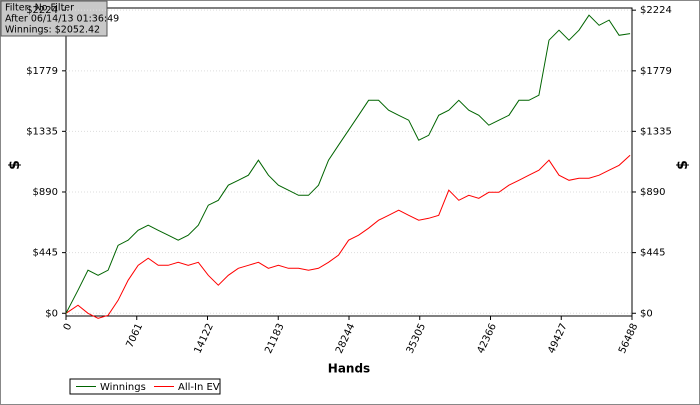 The width and height of the screenshot is (700, 405). I want to click on y-tick-label: $445, so click(45, 253).